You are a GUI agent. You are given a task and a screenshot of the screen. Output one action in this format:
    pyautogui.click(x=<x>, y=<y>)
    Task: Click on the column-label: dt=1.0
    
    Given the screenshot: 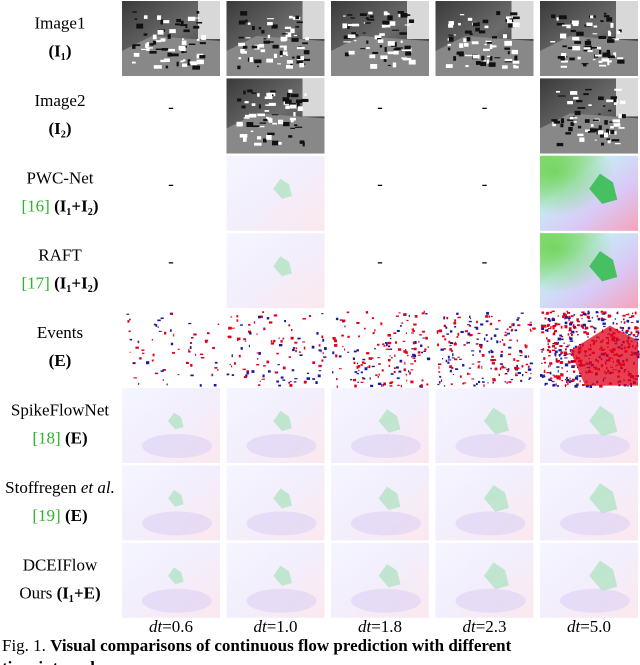 What is the action you would take?
    pyautogui.click(x=275, y=626)
    